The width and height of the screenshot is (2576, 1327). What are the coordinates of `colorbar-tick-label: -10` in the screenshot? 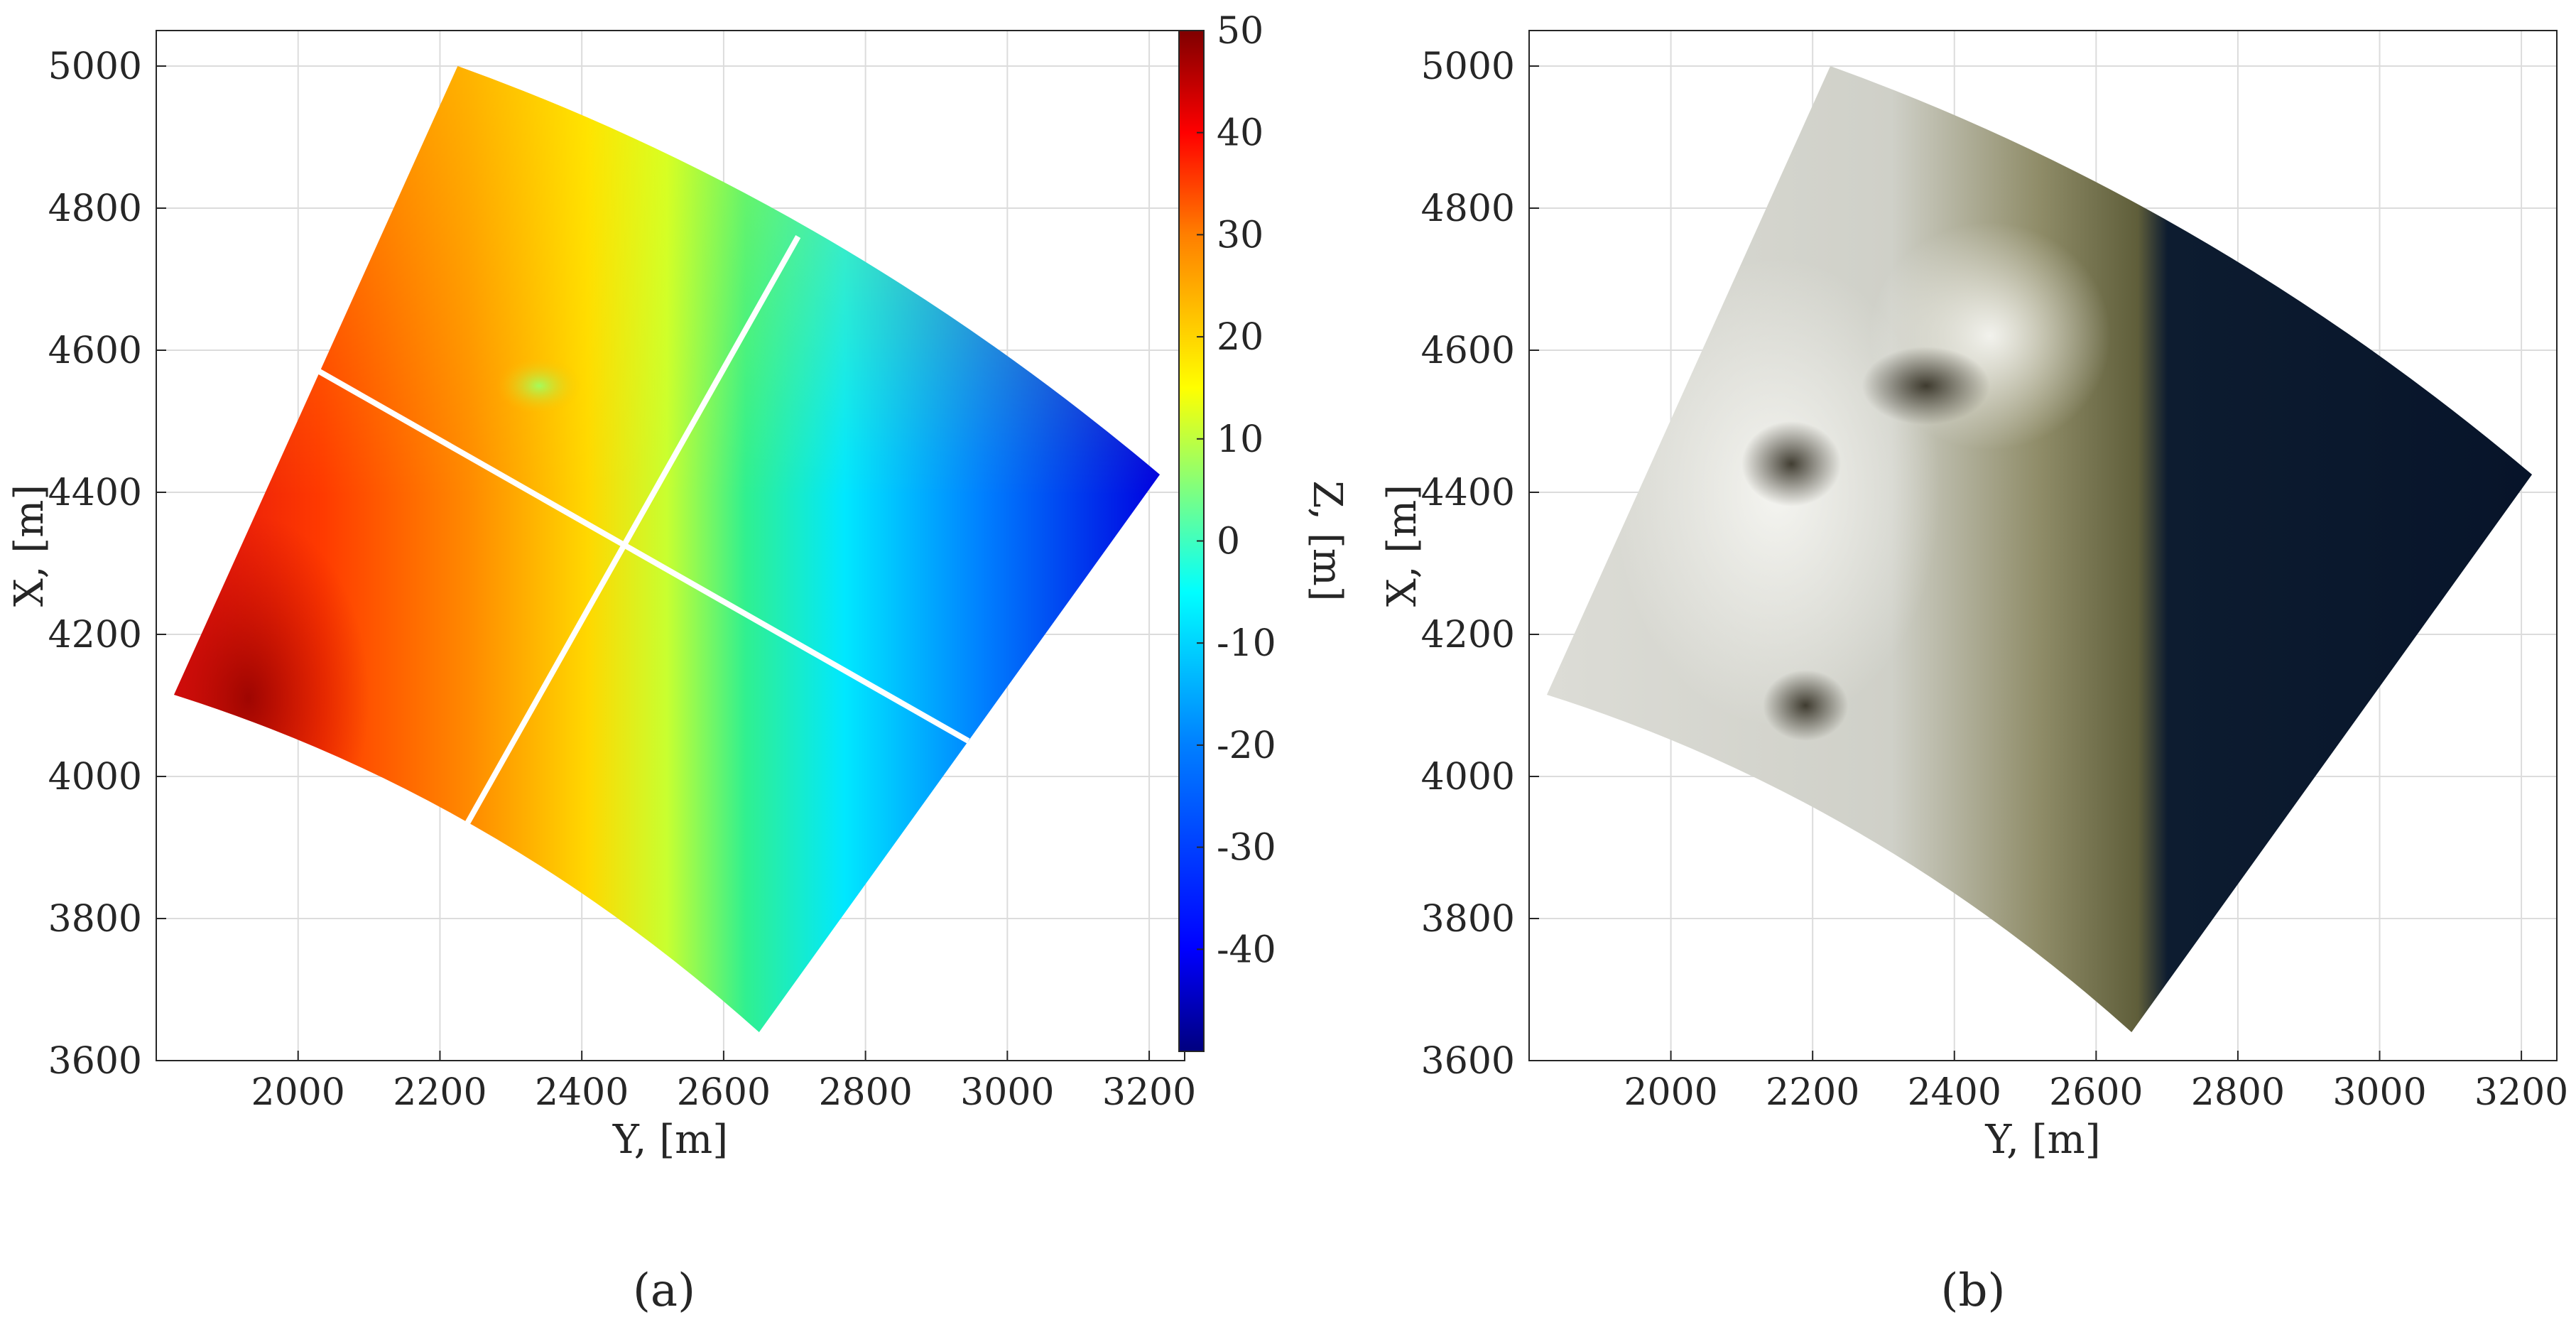 It's located at (1246, 643).